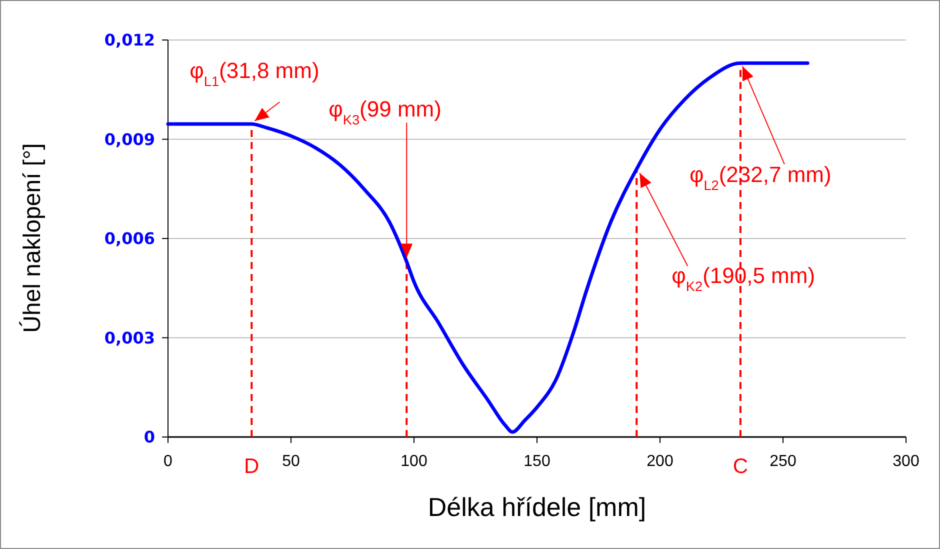 Image resolution: width=940 pixels, height=549 pixels. Describe the element at coordinates (537, 507) in the screenshot. I see `x-axis-title: Délka hřídele [mm]` at that location.